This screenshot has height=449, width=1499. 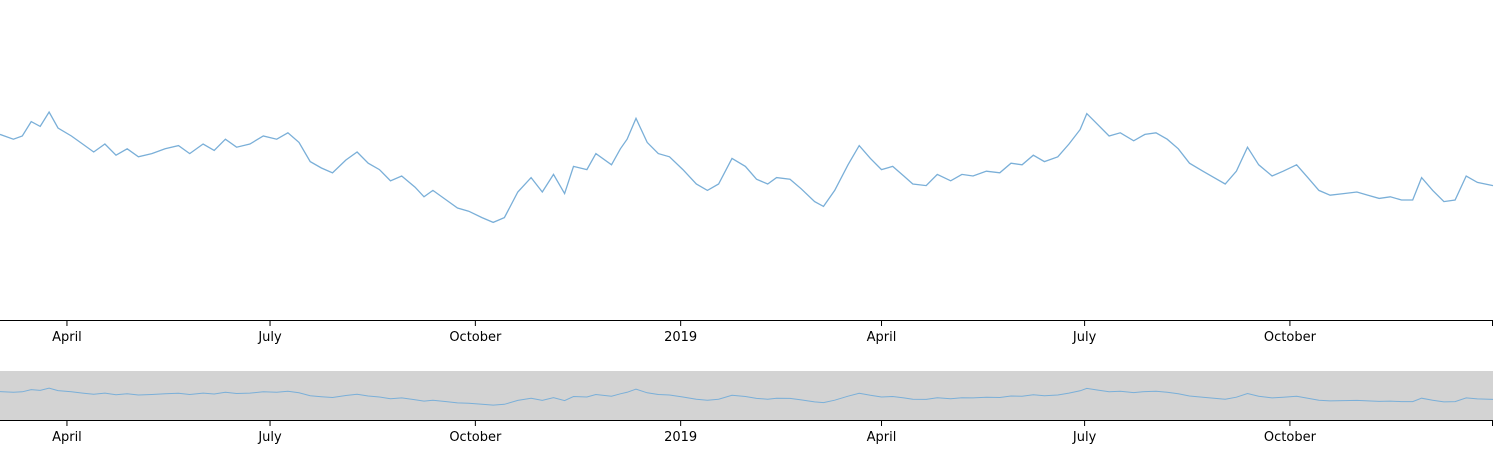 I want to click on context-x-axis: April July October 2019 April July October, so click(x=746, y=432).